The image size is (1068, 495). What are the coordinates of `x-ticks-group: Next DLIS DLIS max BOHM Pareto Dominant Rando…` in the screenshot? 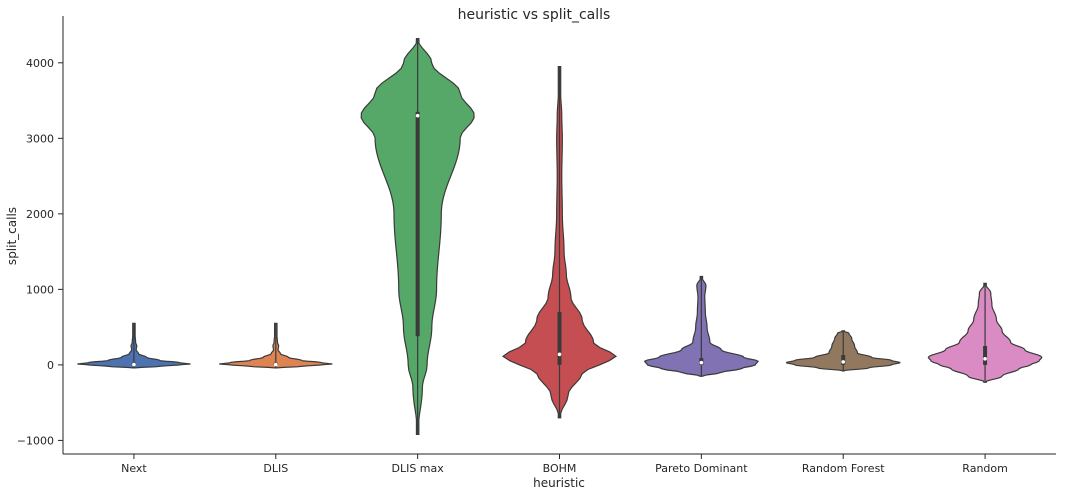 It's located at (564, 464).